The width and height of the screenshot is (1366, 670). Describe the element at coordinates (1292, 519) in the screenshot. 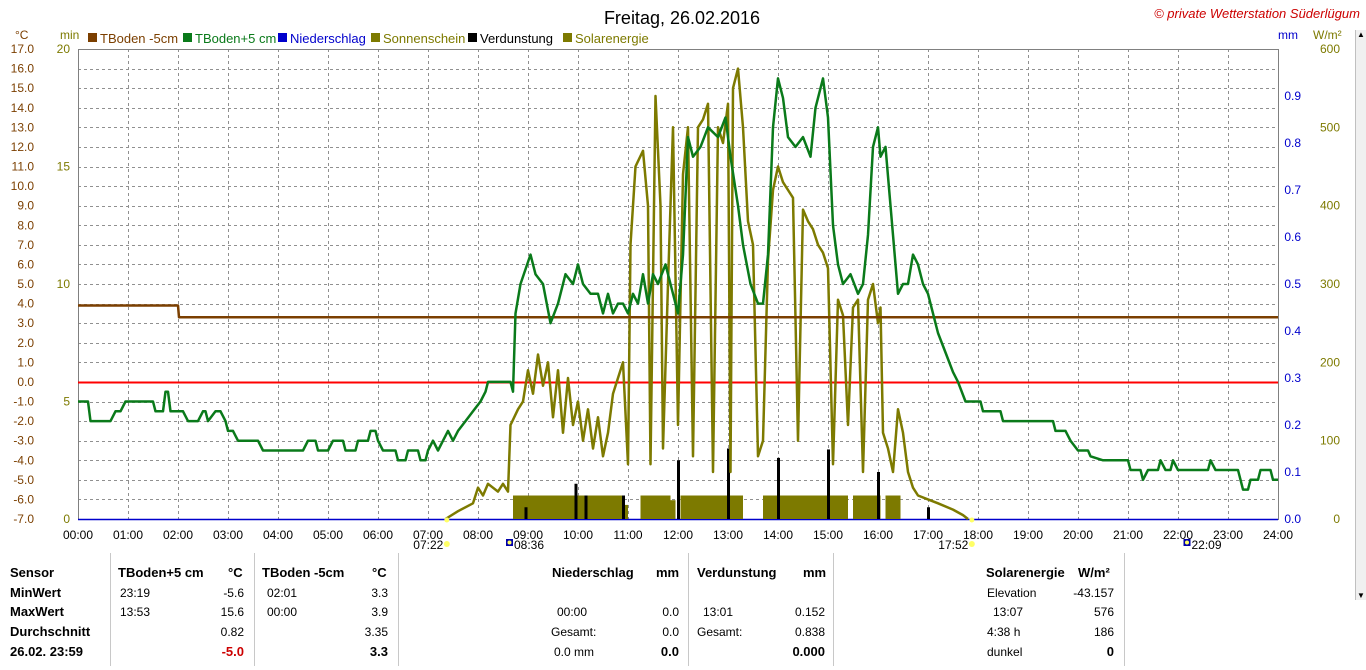

I see `mm-tick-label: 0.0` at that location.